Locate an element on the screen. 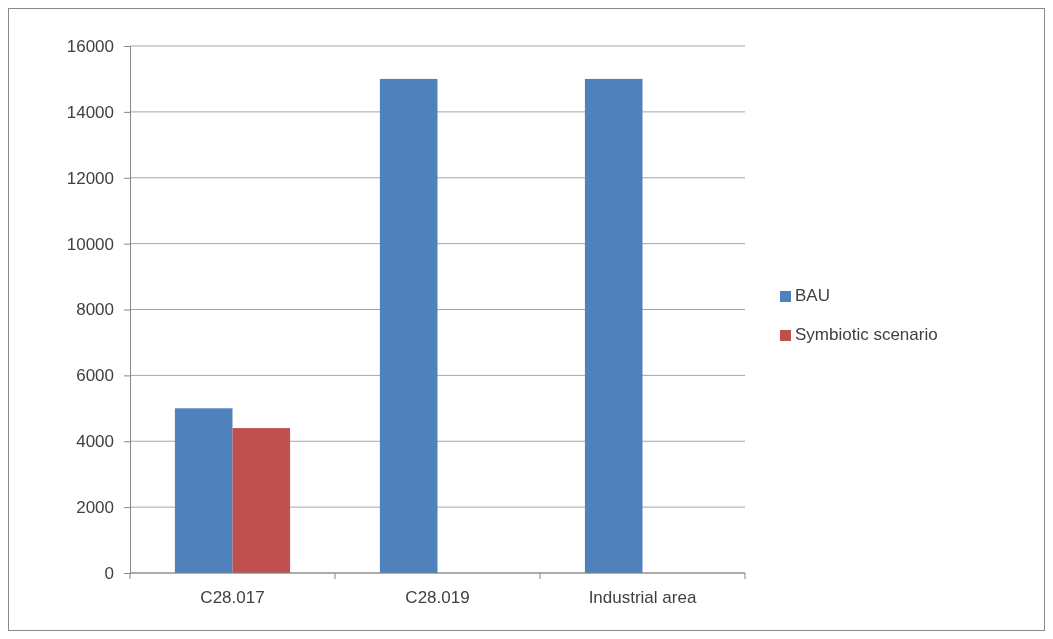 This screenshot has height=639, width=1053. y-tick-label: 0 is located at coordinates (109, 573).